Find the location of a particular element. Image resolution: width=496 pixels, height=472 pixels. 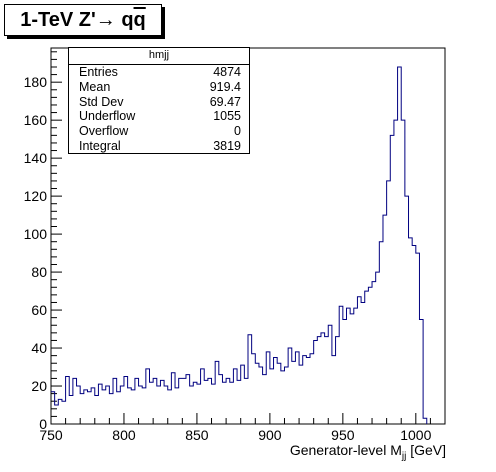

y-tick-label: 80 is located at coordinates (39, 272).